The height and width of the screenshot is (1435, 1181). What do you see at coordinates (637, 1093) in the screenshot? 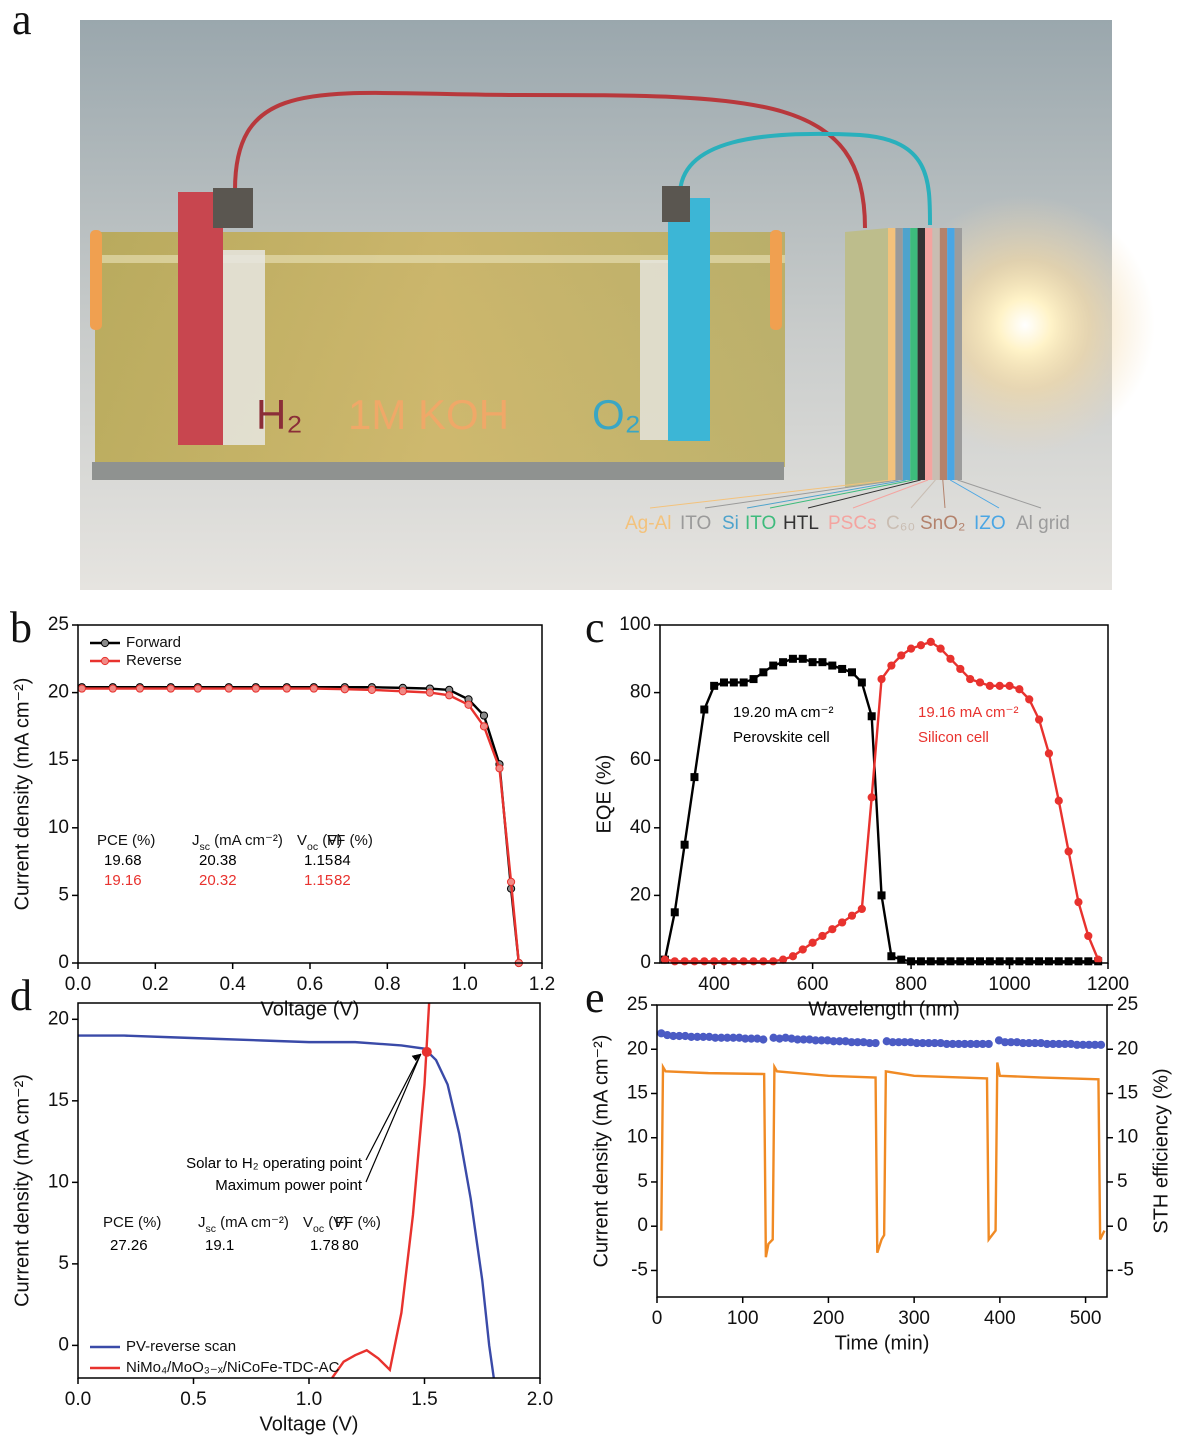
I see `y-tick-label: 15` at bounding box center [637, 1093].